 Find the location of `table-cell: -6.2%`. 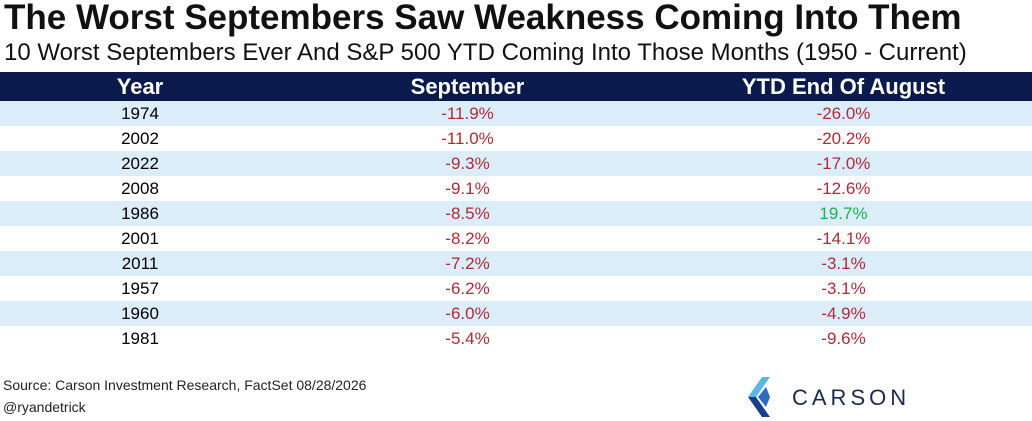

table-cell: -6.2% is located at coordinates (467, 288).